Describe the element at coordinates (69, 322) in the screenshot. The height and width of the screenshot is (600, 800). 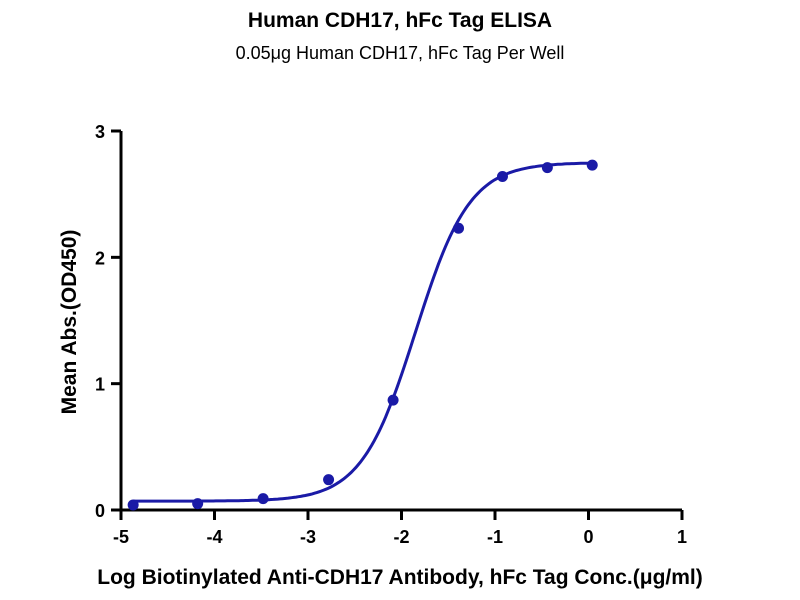
I see `y-axis-label: Mean Abs.(OD450)` at that location.